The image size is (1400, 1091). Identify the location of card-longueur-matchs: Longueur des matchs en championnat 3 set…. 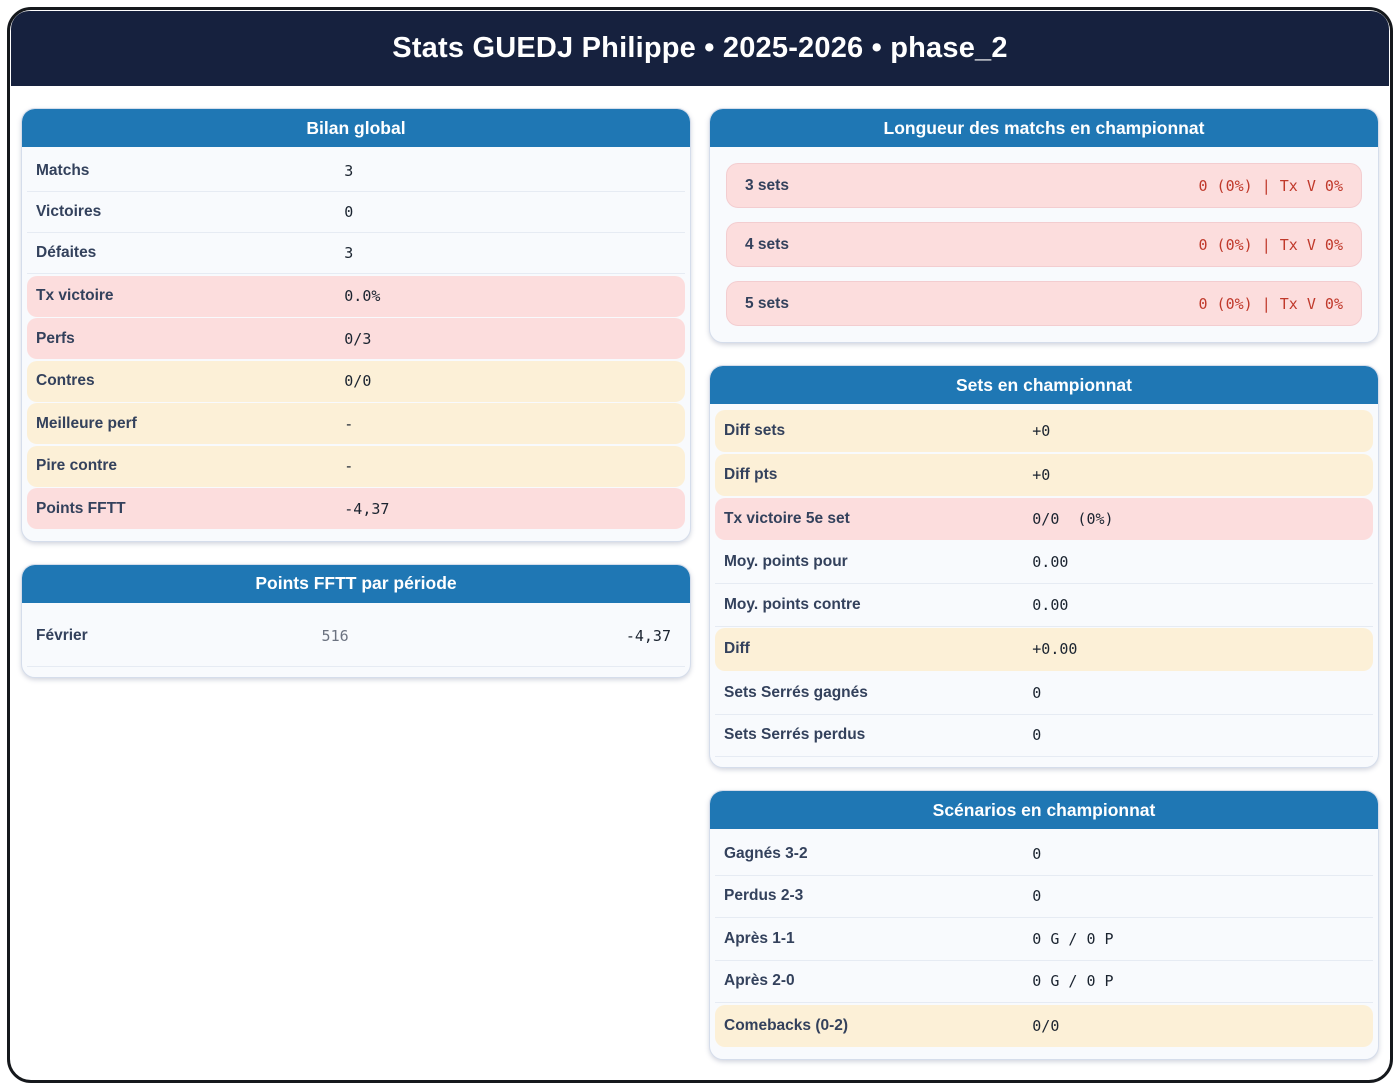
(1044, 225).